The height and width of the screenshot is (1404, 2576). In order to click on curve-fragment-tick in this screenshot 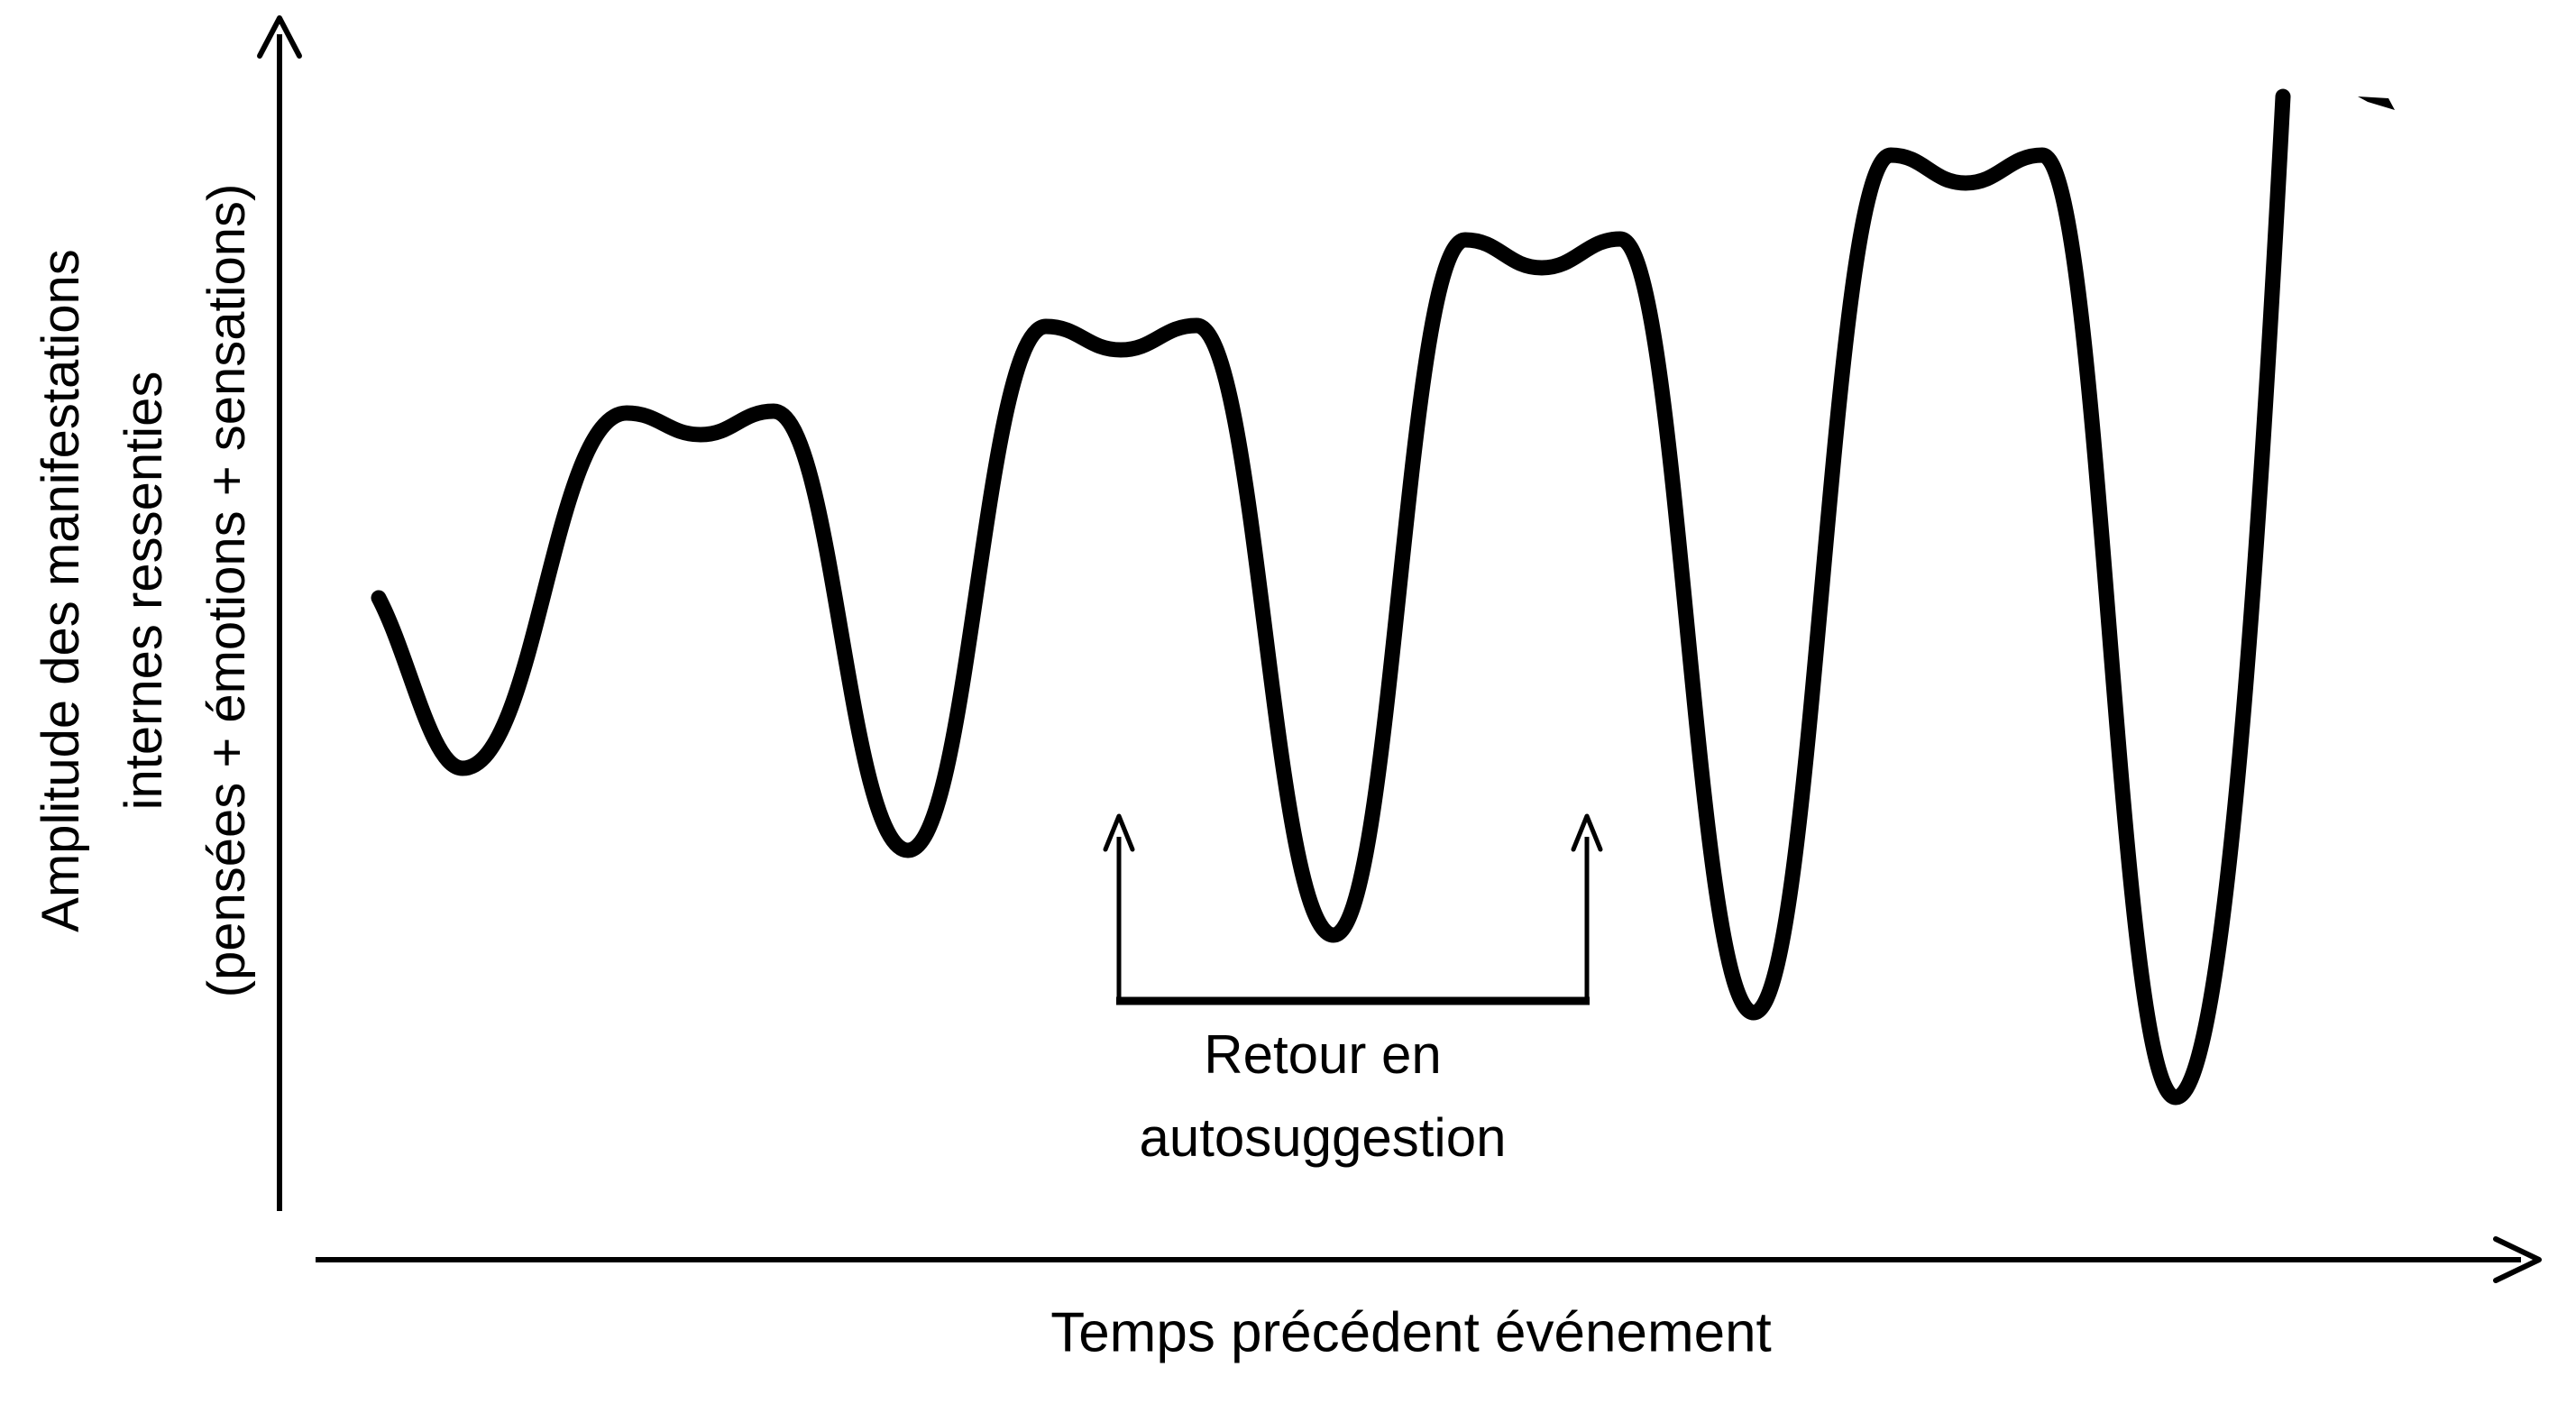, I will do `click(2376, 103)`.